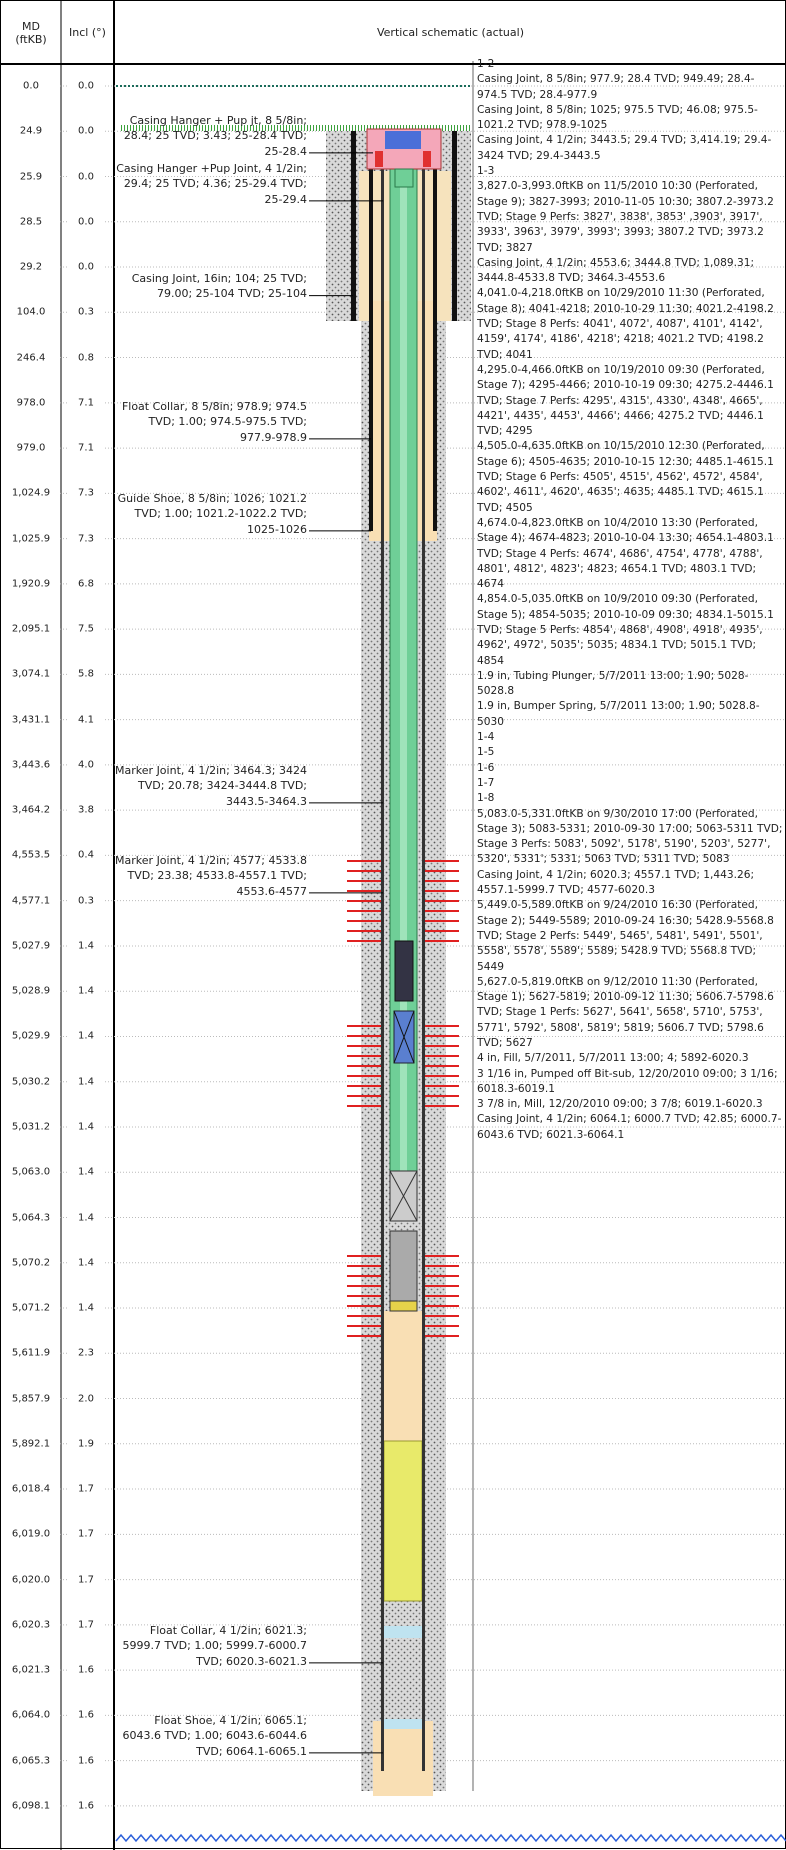 The height and width of the screenshot is (1850, 786). Describe the element at coordinates (31, 810) in the screenshot. I see `md-value: 3,464.2` at that location.